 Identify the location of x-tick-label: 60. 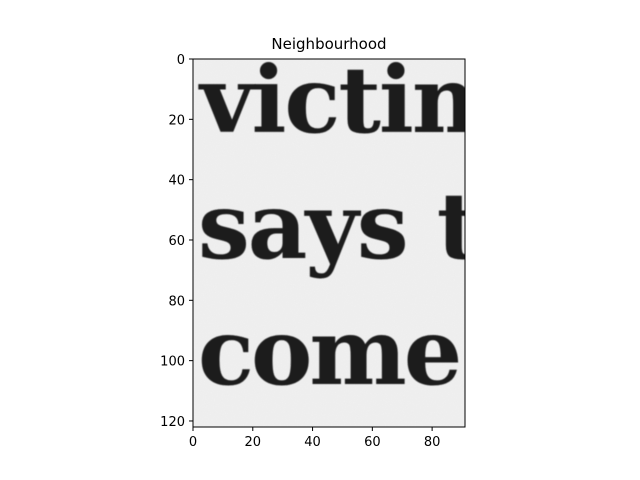
(372, 442).